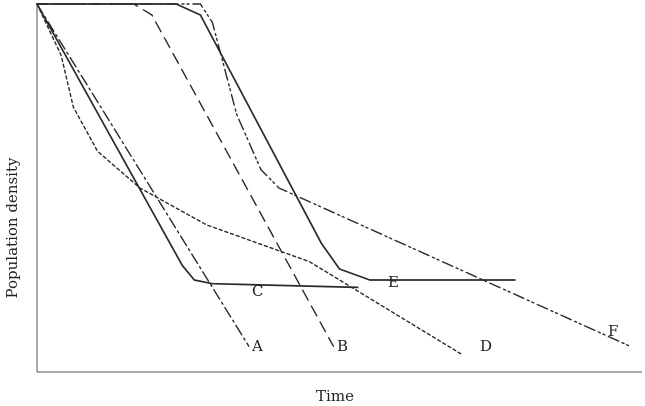  I want to click on curve-label-e: E, so click(393, 282).